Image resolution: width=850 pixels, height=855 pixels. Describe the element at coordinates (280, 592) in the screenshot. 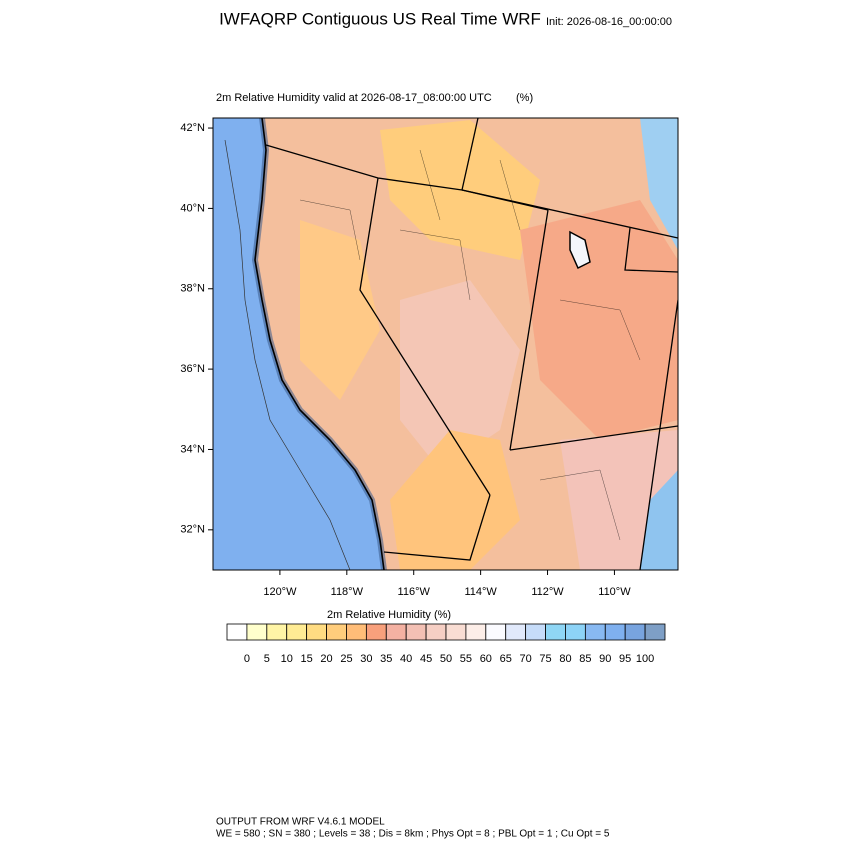

I see `lon-tick-label: 120°W` at that location.